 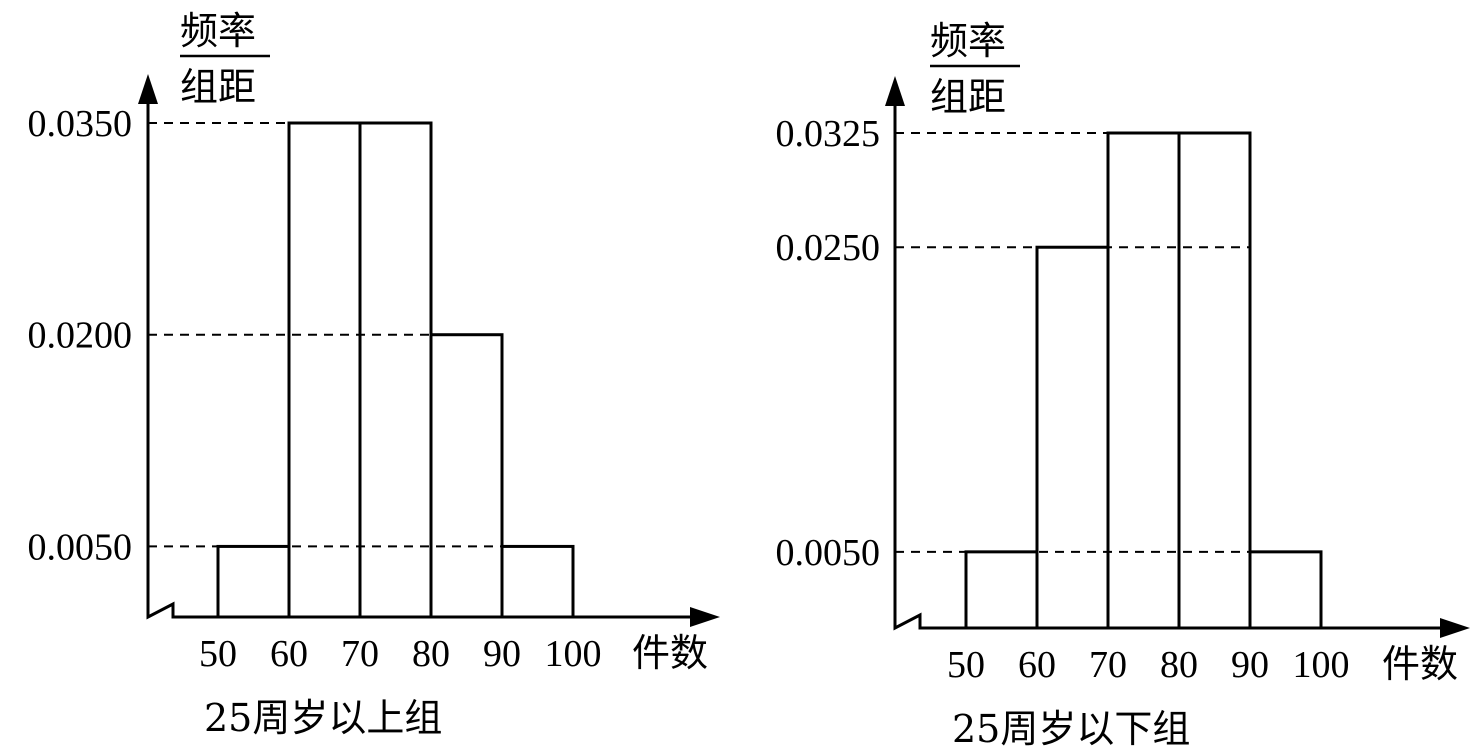 What do you see at coordinates (828, 134) in the screenshot?
I see `y-tick-0.0325: 0.0325` at bounding box center [828, 134].